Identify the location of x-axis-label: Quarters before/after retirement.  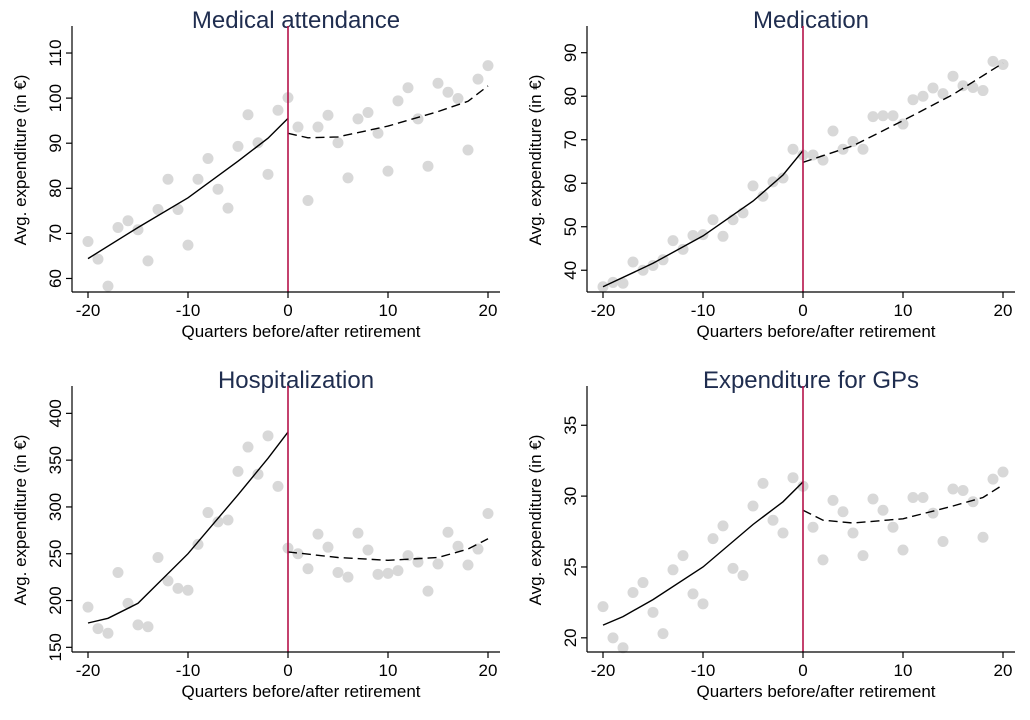
(300, 691).